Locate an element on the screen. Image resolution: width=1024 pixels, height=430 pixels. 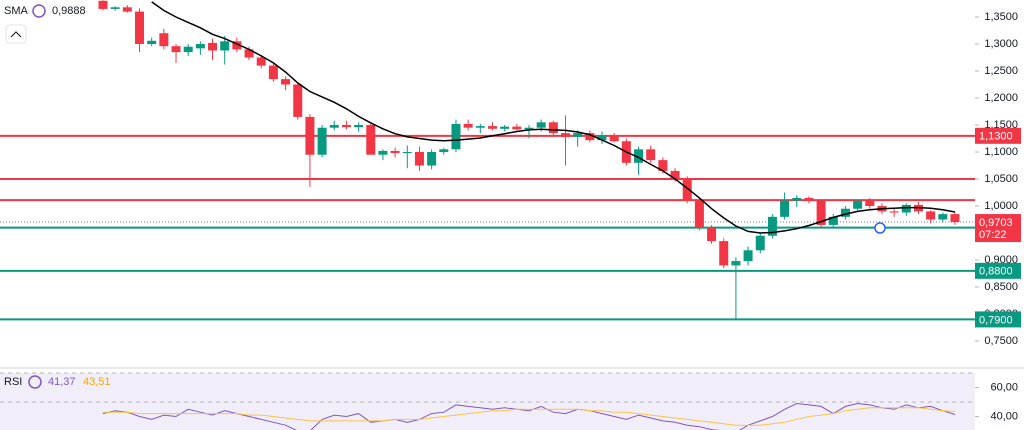
y-tick-label: 1,3000 is located at coordinates (1001, 44).